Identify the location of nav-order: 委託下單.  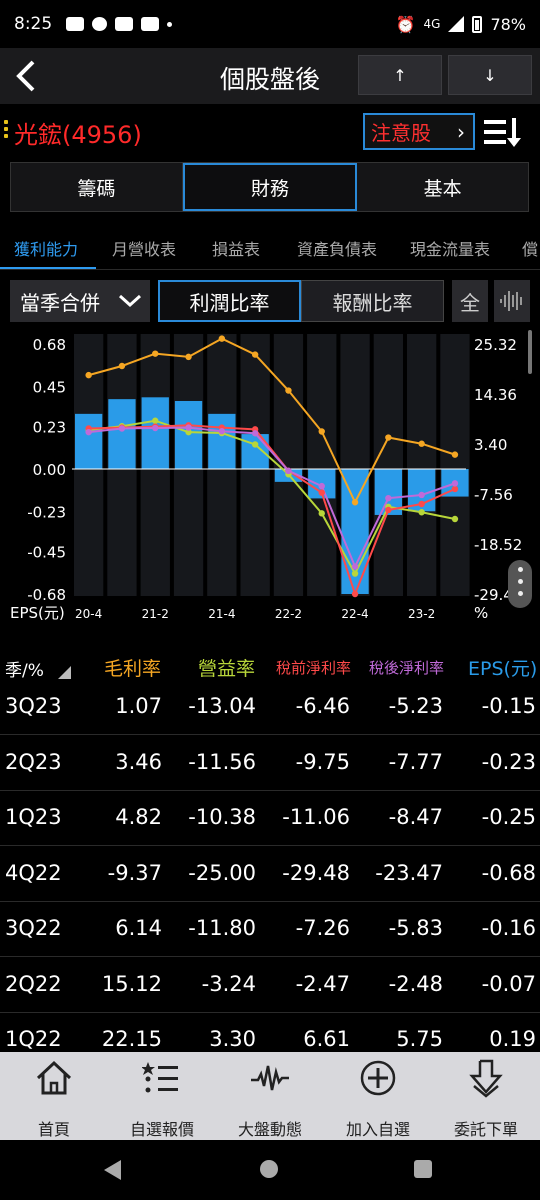
(486, 1096).